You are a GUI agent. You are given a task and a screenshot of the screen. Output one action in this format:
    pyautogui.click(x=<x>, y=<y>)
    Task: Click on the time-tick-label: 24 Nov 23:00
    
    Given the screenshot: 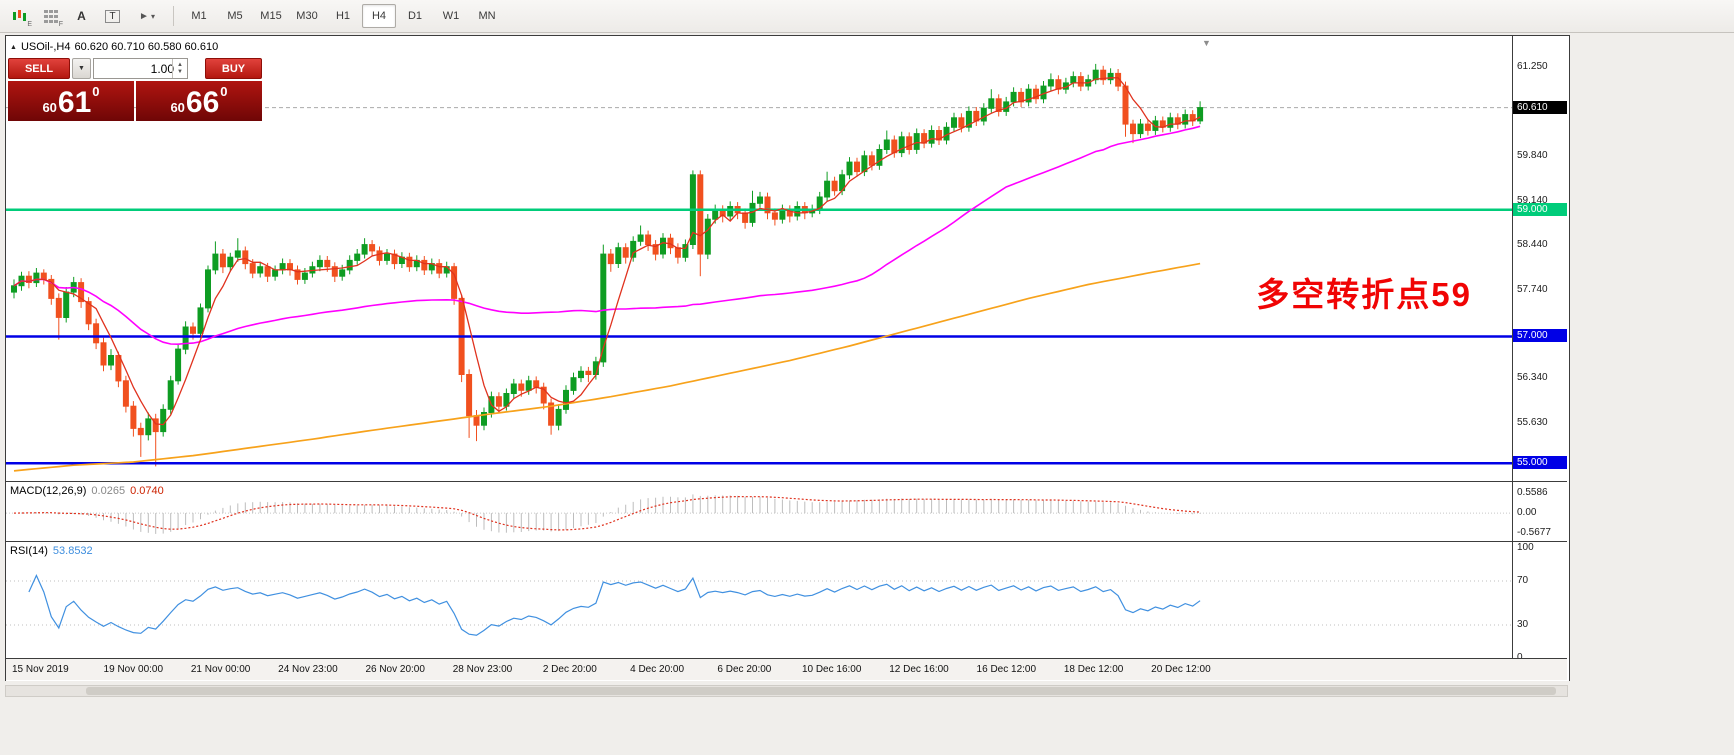 What is the action you would take?
    pyautogui.click(x=308, y=669)
    